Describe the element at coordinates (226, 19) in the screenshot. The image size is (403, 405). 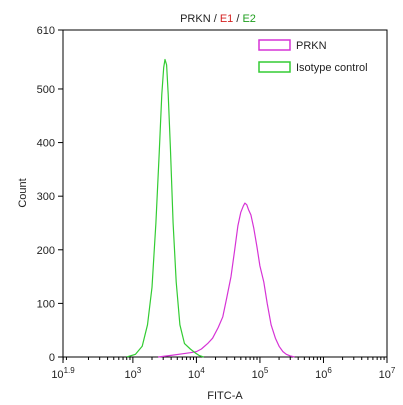
I see `title-part: E1` at that location.